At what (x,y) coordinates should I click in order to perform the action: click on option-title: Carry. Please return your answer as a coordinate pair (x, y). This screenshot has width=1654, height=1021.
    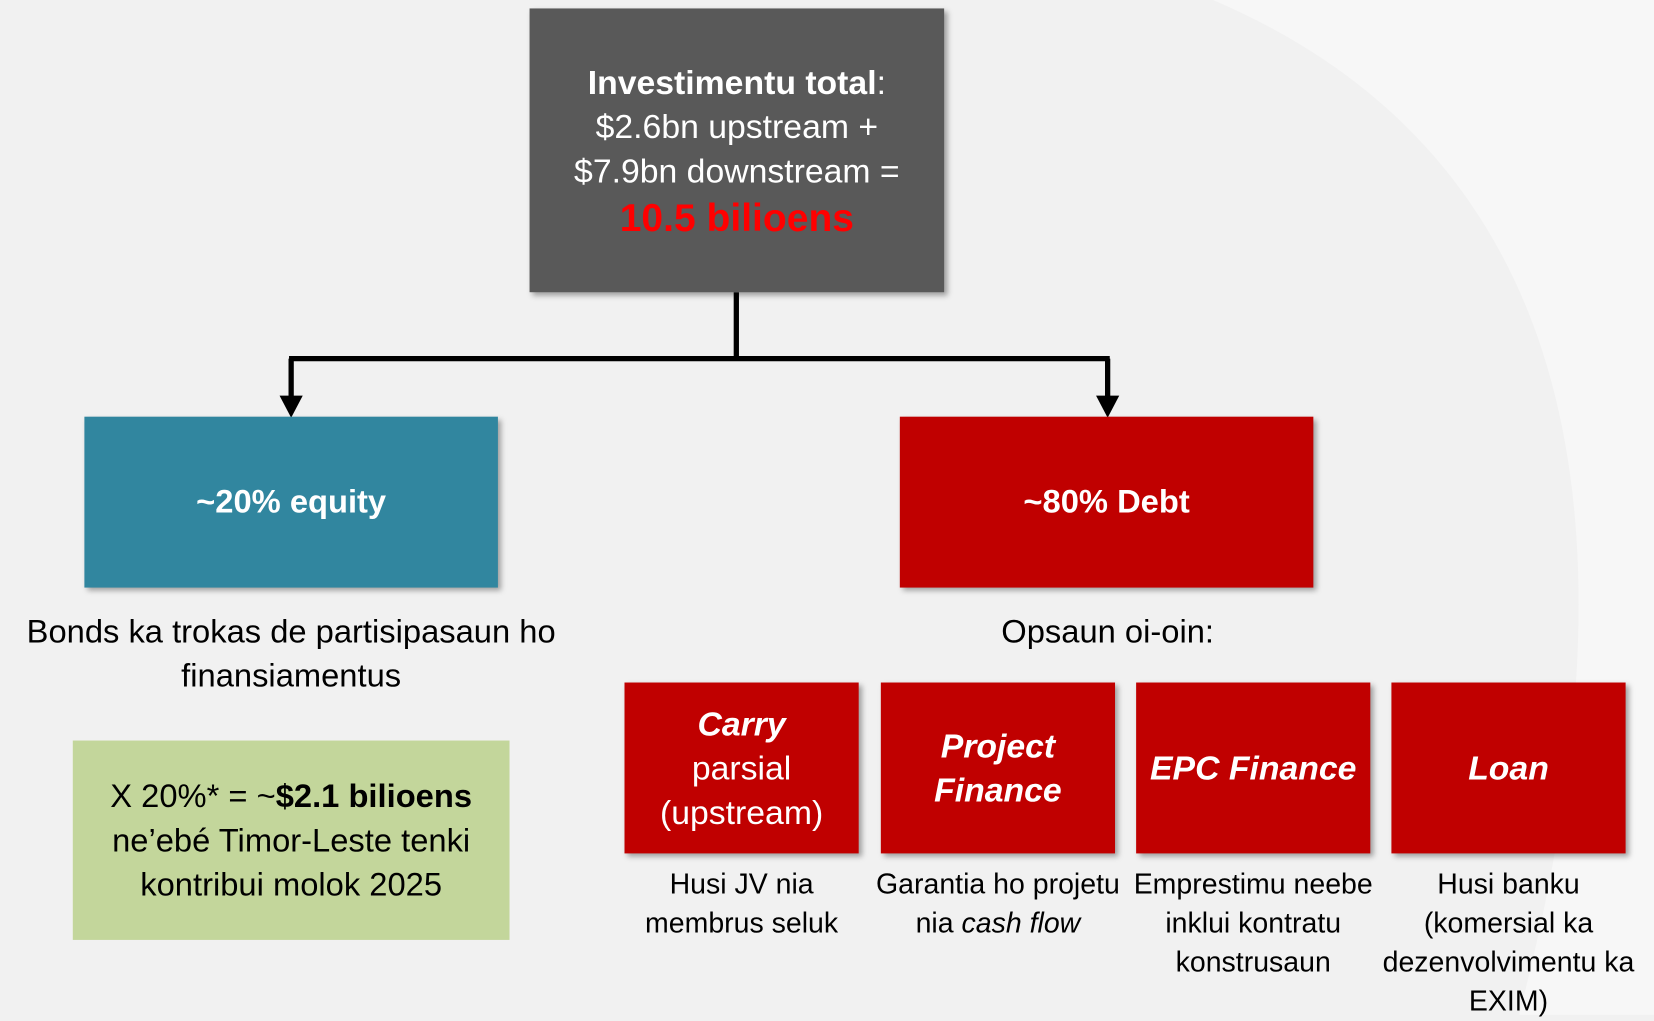
    Looking at the image, I should click on (741, 723).